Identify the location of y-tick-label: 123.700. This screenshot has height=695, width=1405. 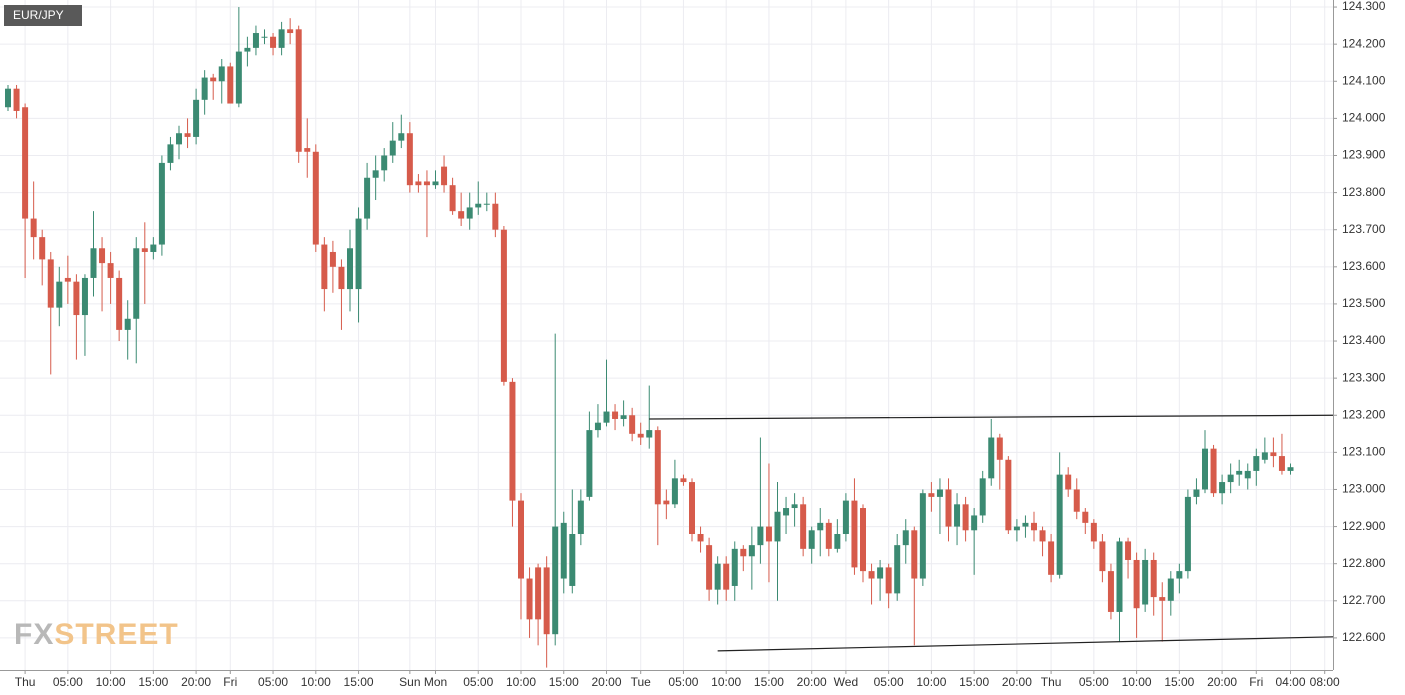
(1364, 229).